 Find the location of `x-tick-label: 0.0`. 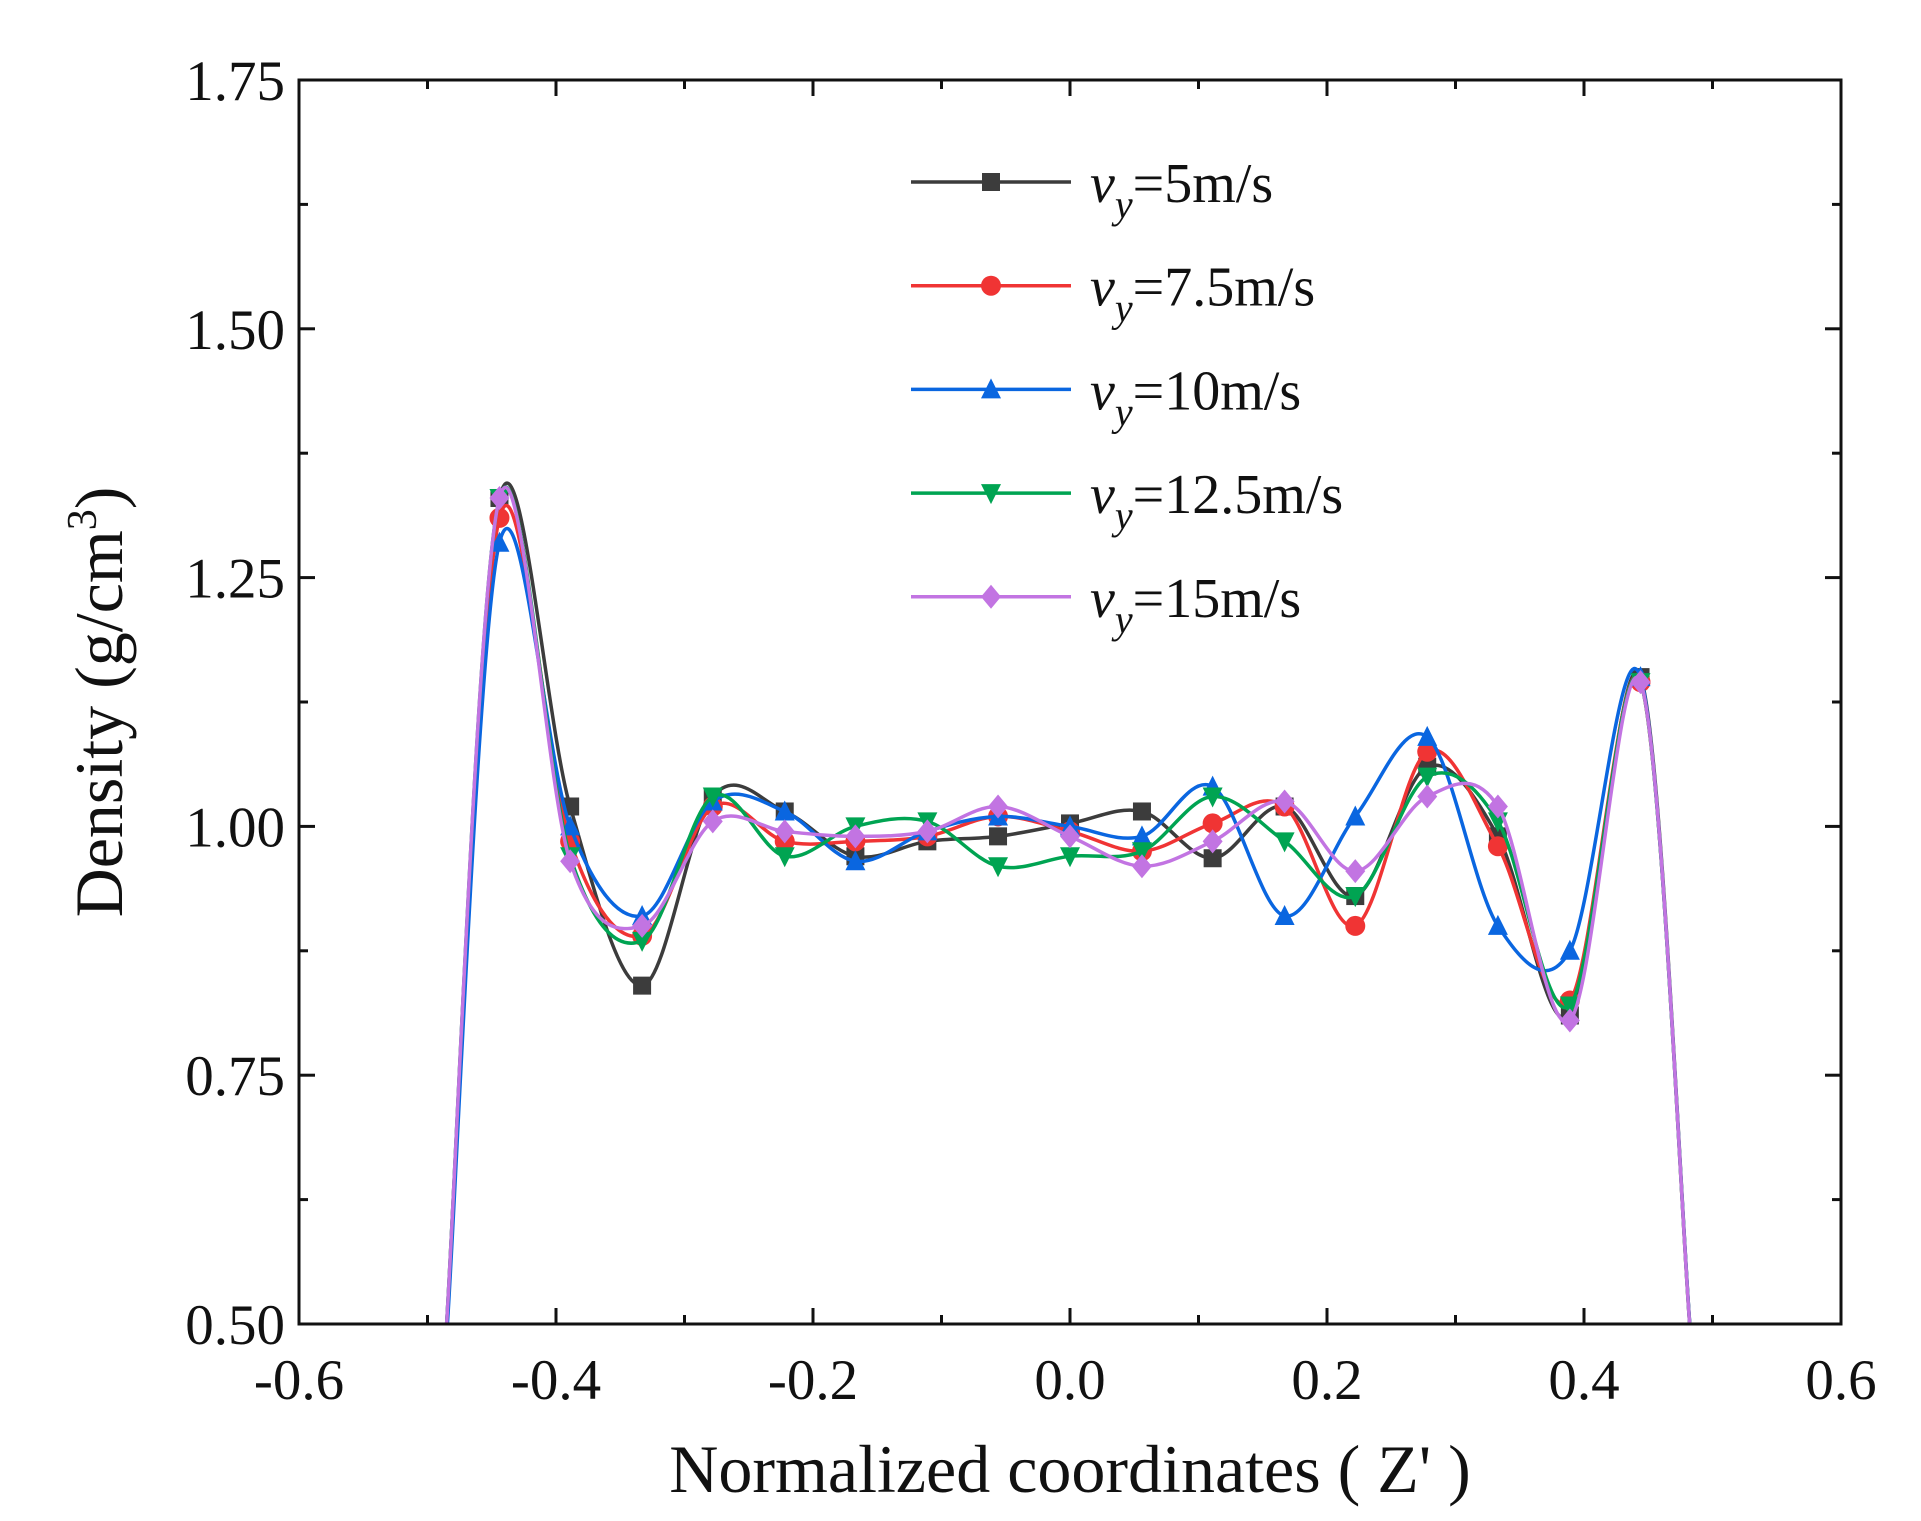

x-tick-label: 0.0 is located at coordinates (1069, 1380).